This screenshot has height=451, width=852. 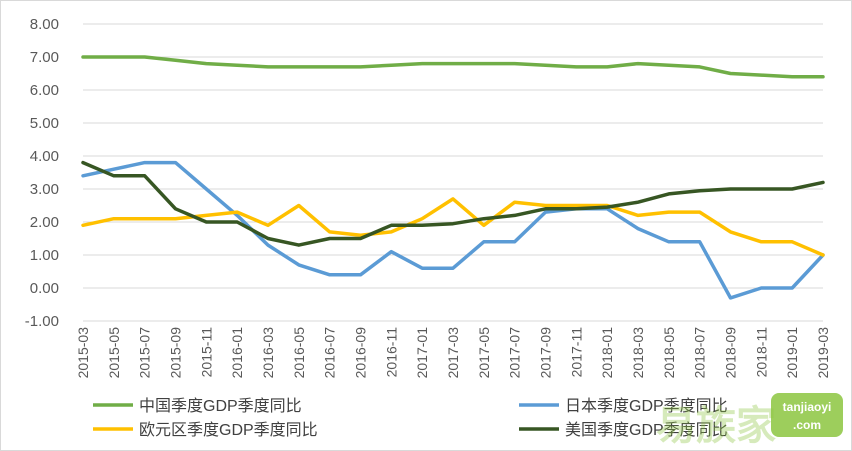 I want to click on x-tick-label: 2016-05, so click(x=299, y=353).